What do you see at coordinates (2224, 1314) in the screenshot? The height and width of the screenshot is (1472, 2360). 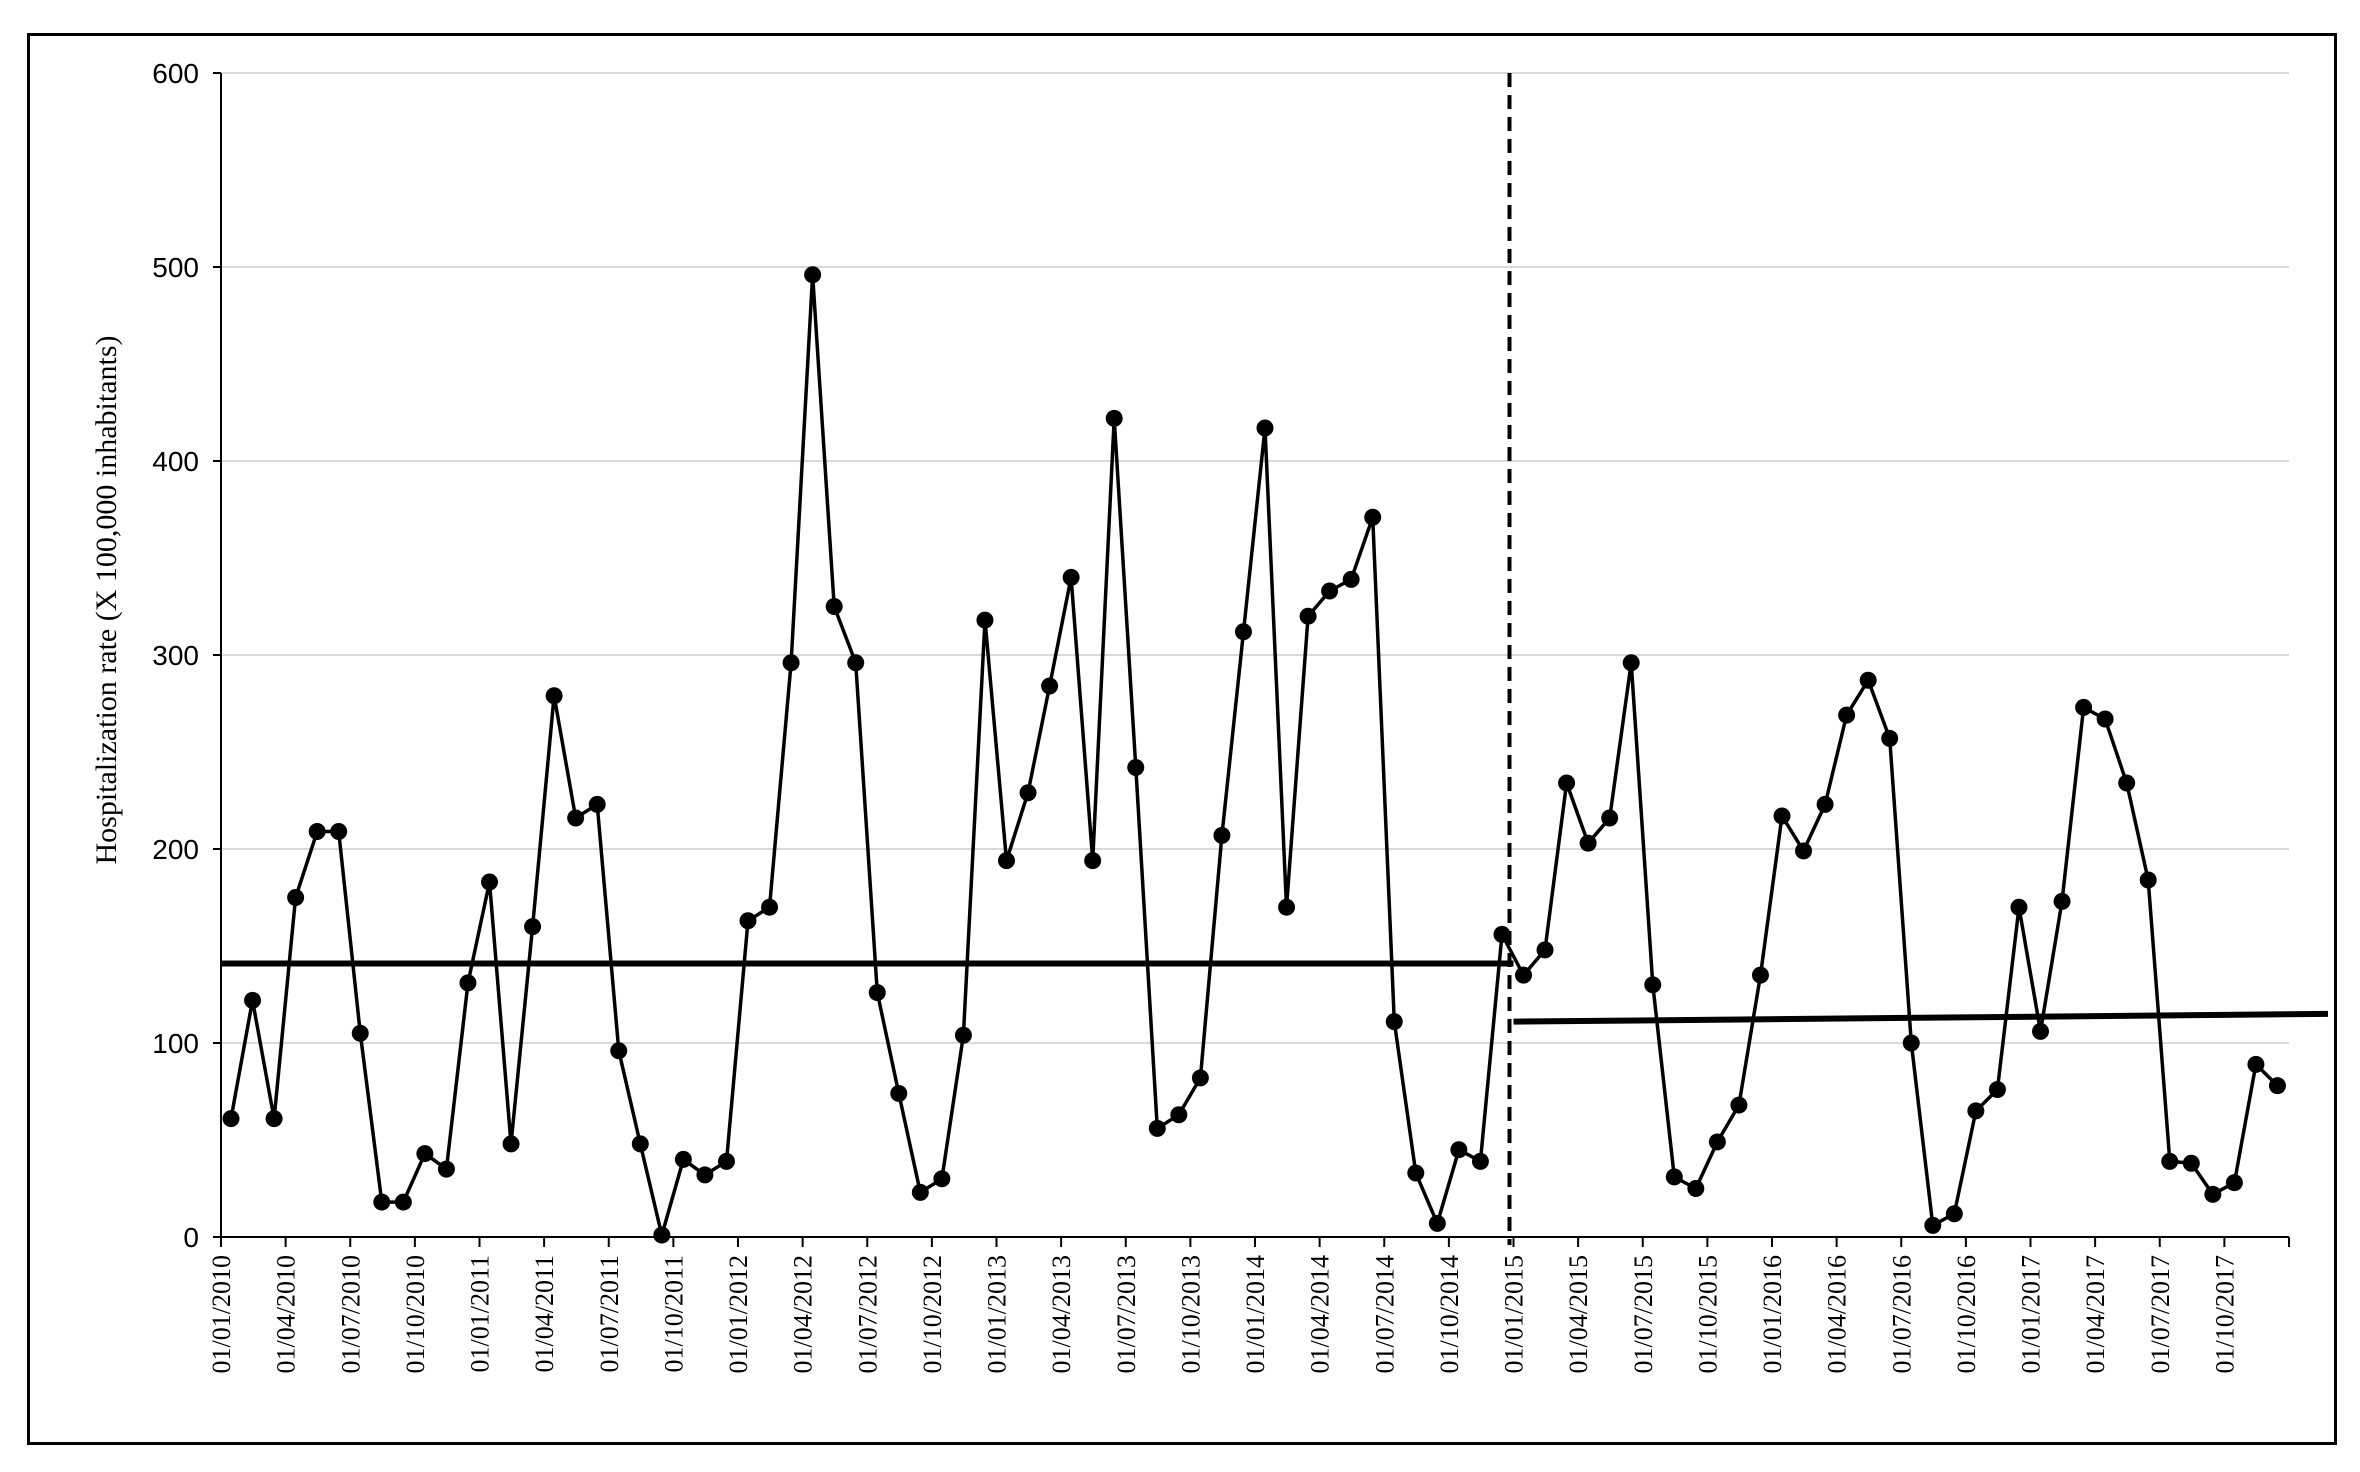 I see `x-tick-label: 01/10/2017` at bounding box center [2224, 1314].